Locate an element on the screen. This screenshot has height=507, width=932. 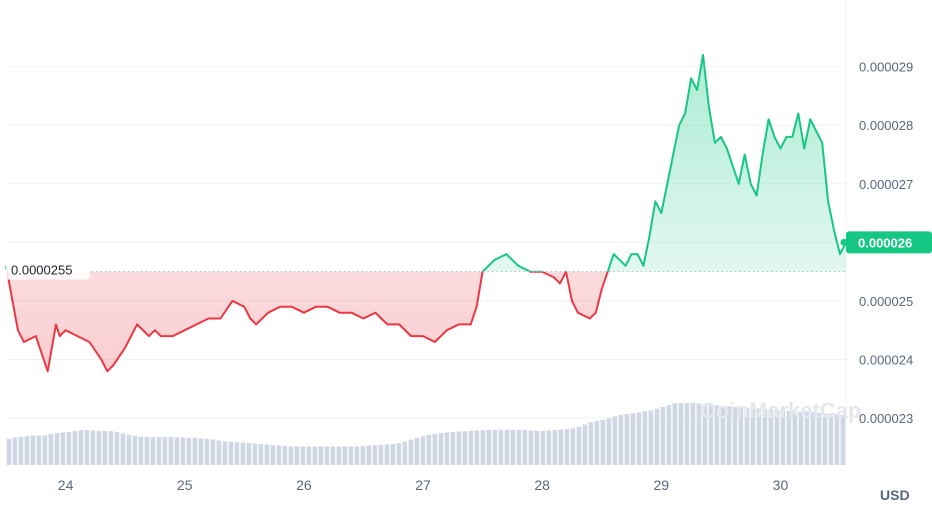
x-axis: 24 25 26 27 28 29 30 is located at coordinates (423, 485).